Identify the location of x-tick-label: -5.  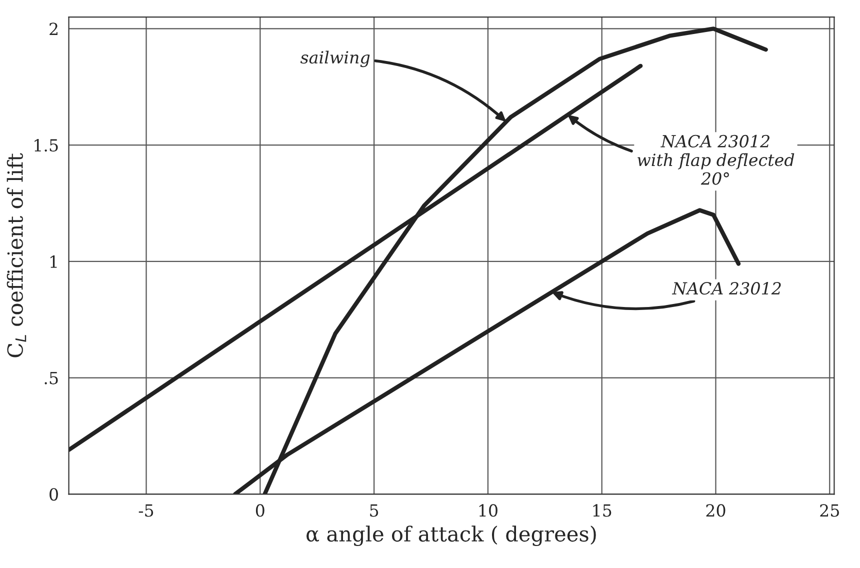
(146, 510).